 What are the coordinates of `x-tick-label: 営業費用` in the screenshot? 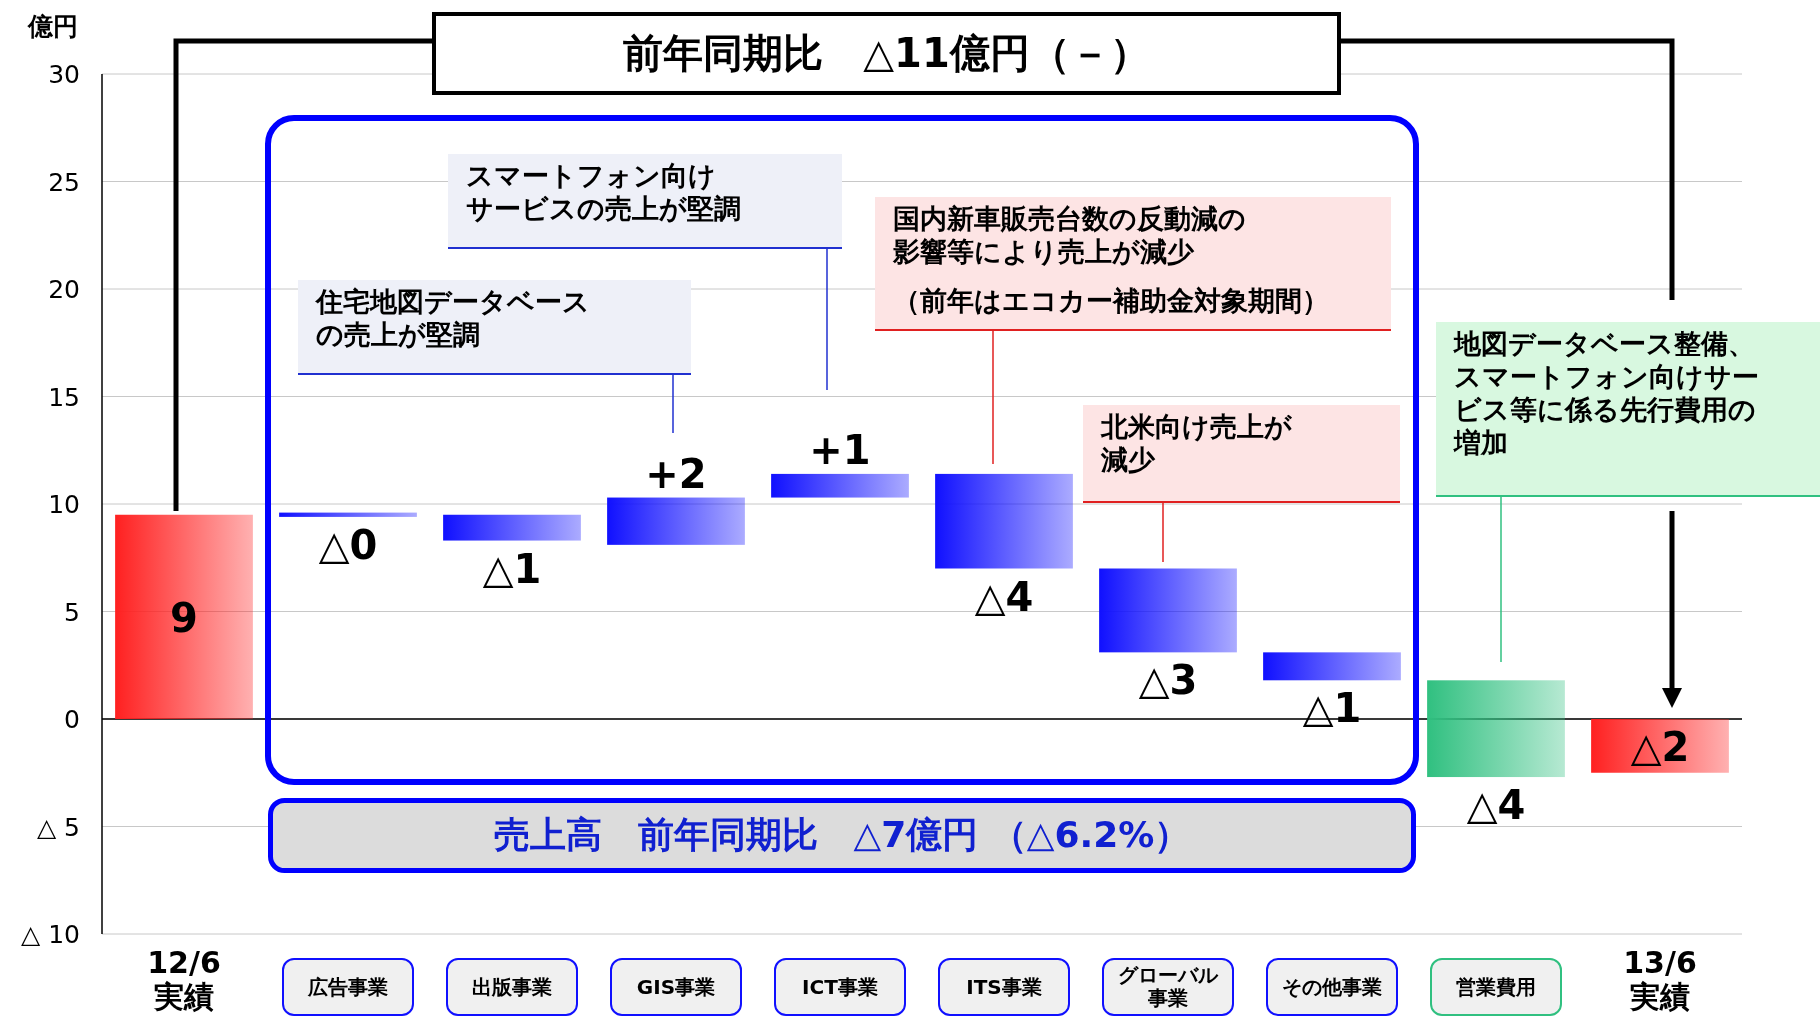 It's located at (1496, 987).